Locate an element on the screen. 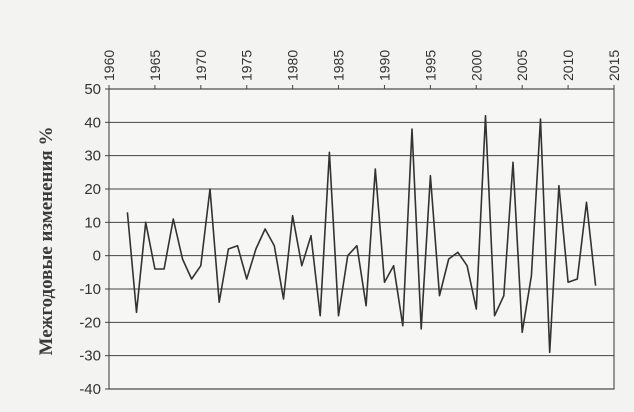 The width and height of the screenshot is (634, 412). y-axis-label: Межгодовые изменения % is located at coordinates (46, 241).